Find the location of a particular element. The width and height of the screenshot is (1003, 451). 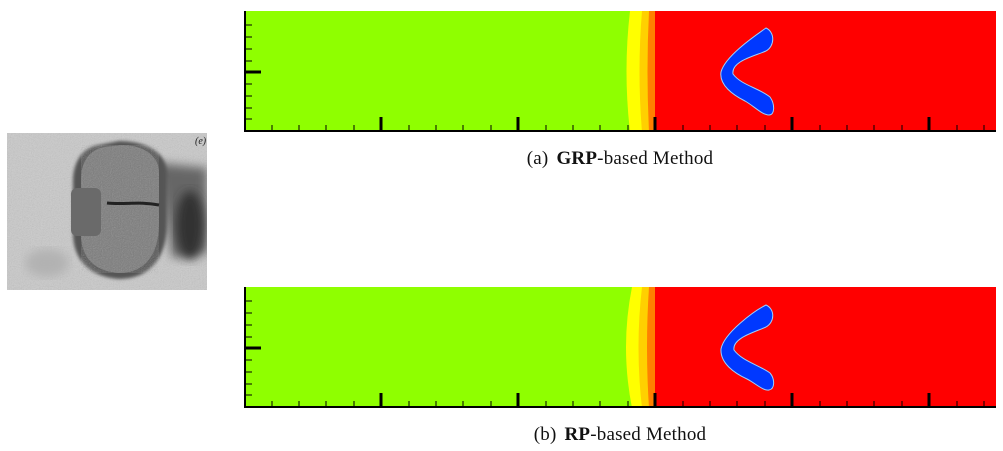

experimental-shadowgraph-image: (e) is located at coordinates (107, 211).